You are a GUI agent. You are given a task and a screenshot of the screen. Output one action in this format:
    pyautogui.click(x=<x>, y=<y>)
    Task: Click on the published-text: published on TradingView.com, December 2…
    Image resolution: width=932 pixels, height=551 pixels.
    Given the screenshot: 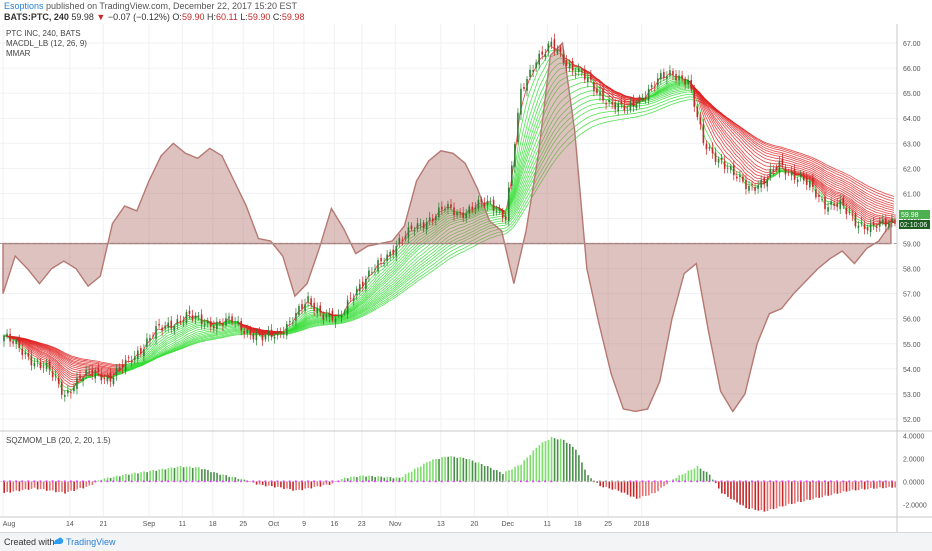 What is the action you would take?
    pyautogui.click(x=171, y=6)
    